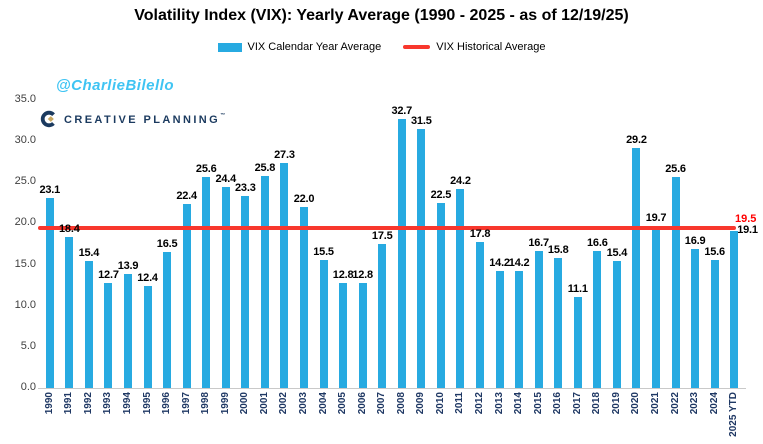 This screenshot has width=763, height=444. I want to click on x-axis-tick-label: 2003, so click(303, 403).